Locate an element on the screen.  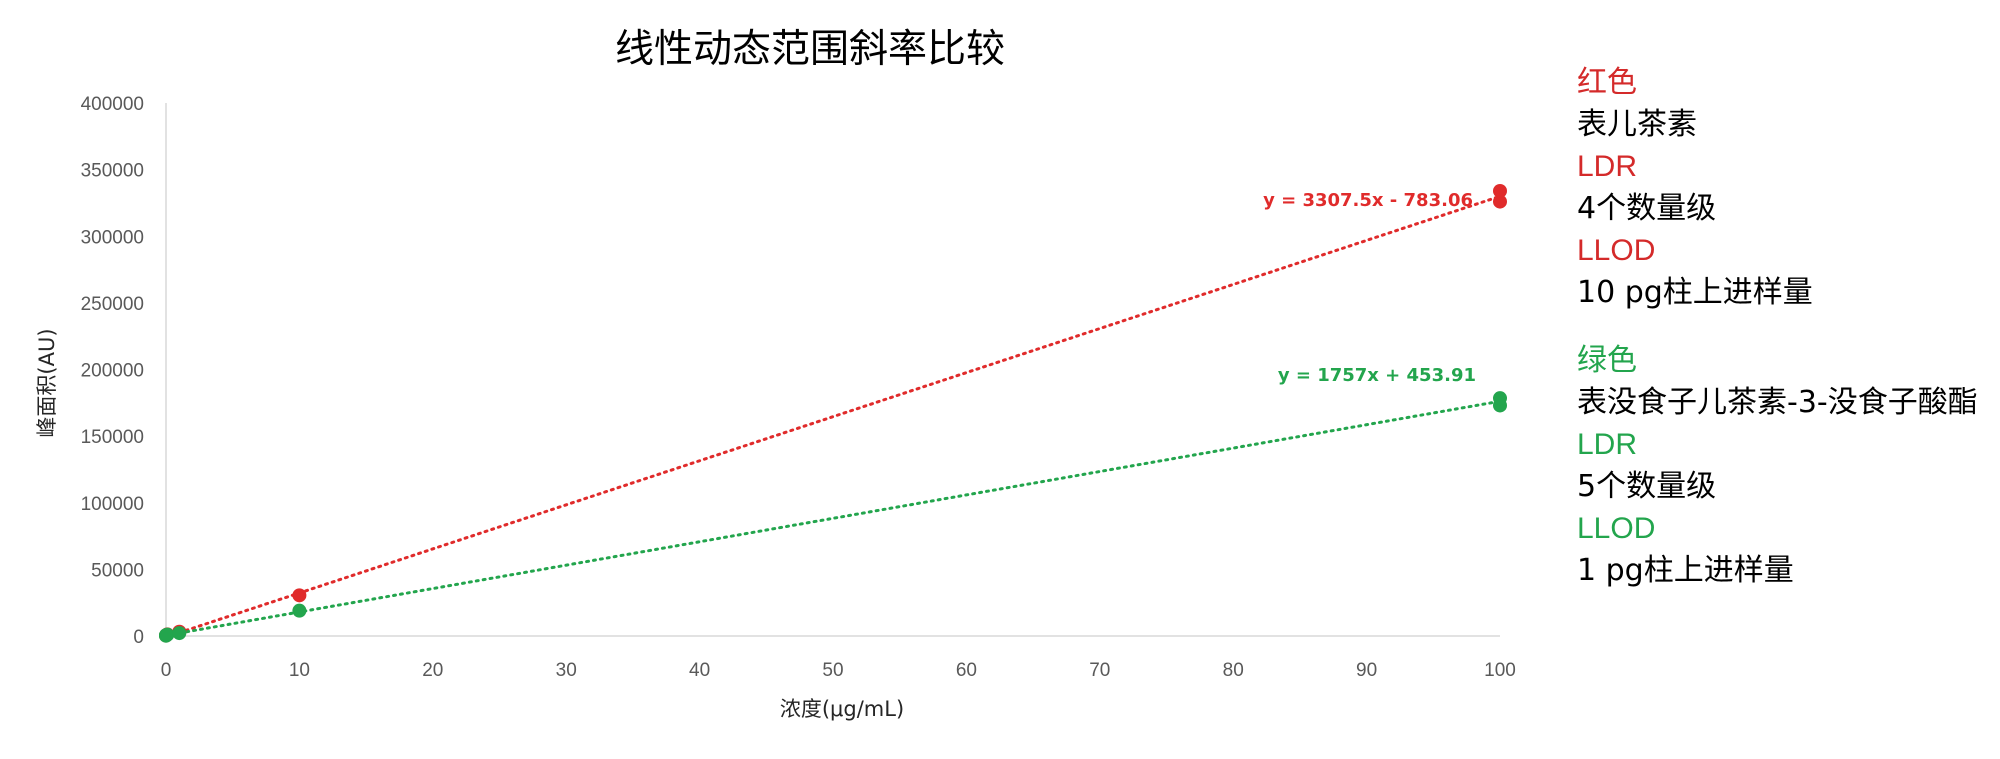
x-tick-label: 30 is located at coordinates (566, 670).